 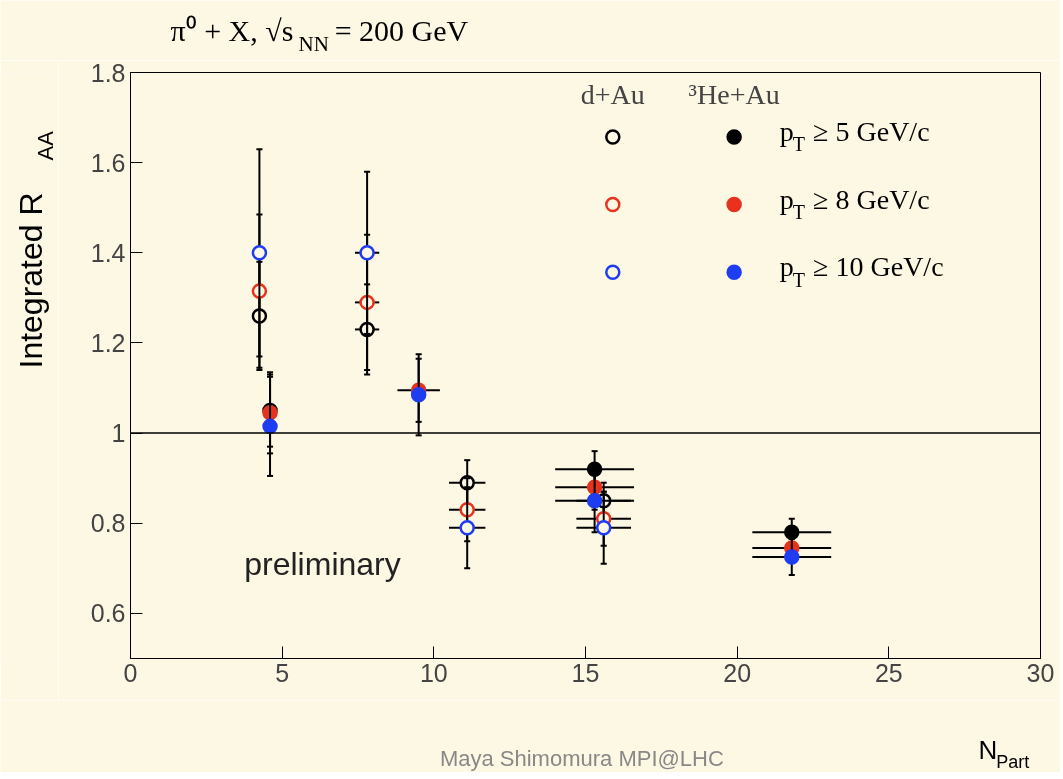 I want to click on annotation: d+Au, so click(x=612, y=94).